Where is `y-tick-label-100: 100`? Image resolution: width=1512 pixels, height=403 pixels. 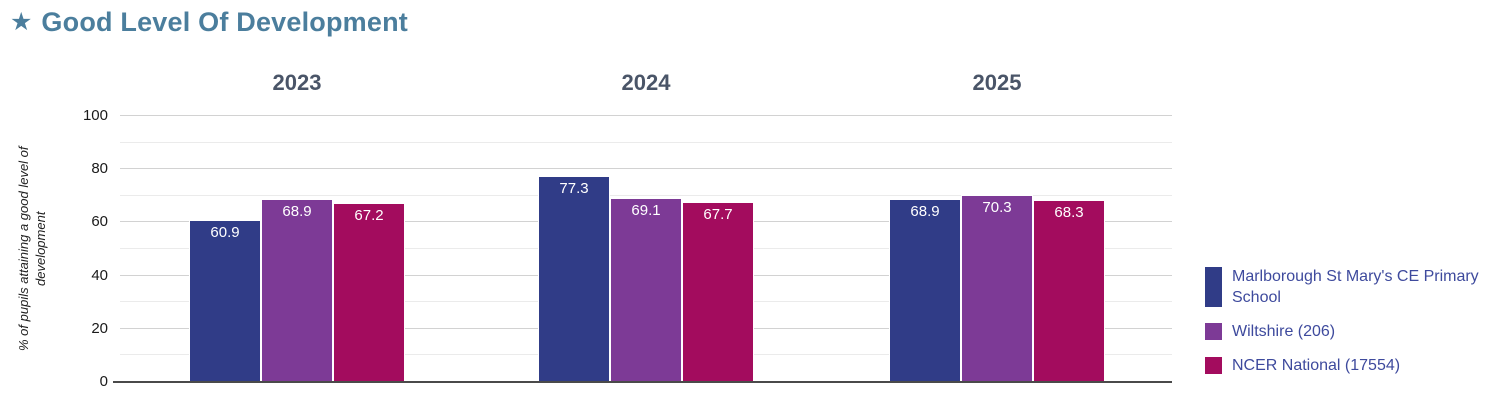 y-tick-label-100: 100 is located at coordinates (95, 115).